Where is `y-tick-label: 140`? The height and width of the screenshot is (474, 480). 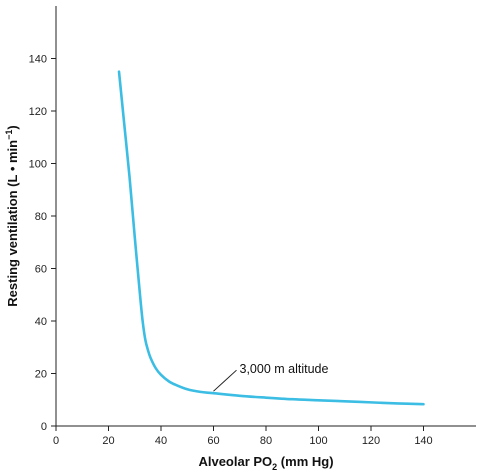
y-tick-label: 140 is located at coordinates (38, 60).